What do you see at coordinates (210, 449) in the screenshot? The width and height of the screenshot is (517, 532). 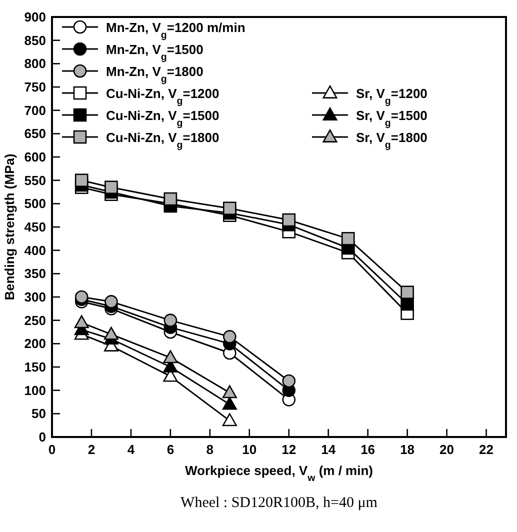 I see `x-tick-label: 8` at bounding box center [210, 449].